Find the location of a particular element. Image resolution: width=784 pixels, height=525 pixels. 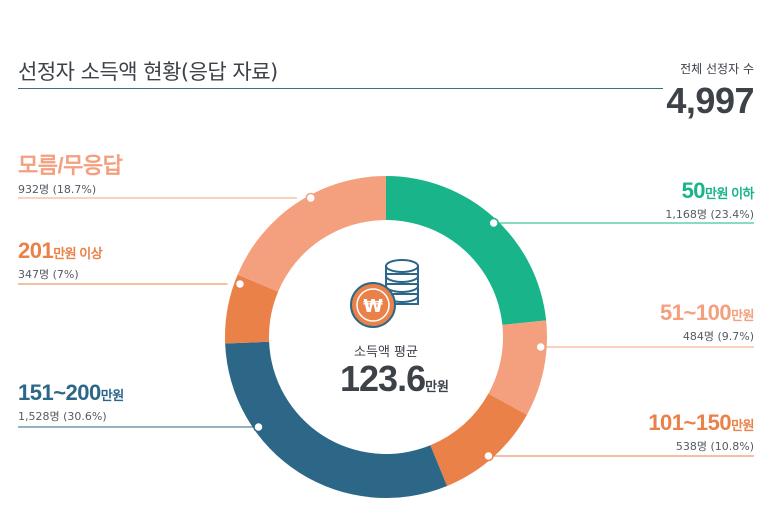

total-label: 전체 선정자 수 is located at coordinates (717, 69).